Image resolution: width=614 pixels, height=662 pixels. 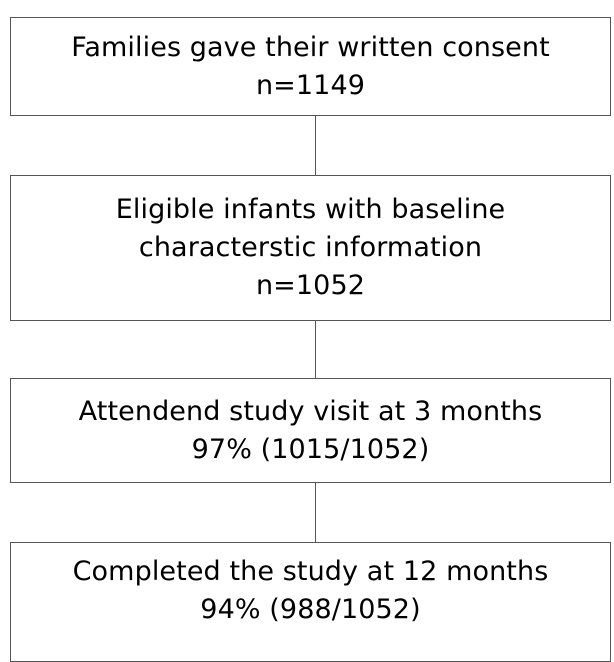 I want to click on step-count: 97% (1015/1052), so click(x=310, y=449).